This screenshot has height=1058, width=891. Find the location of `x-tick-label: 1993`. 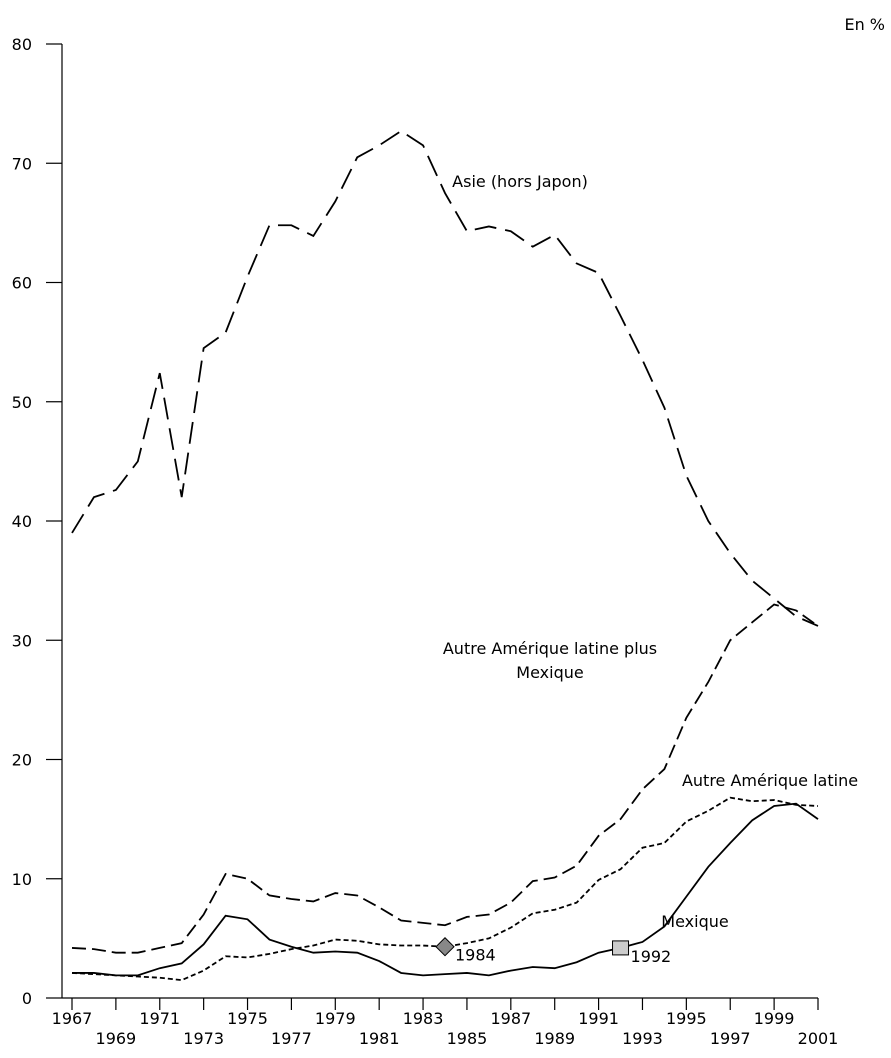

x-tick-label: 1993 is located at coordinates (642, 1038).